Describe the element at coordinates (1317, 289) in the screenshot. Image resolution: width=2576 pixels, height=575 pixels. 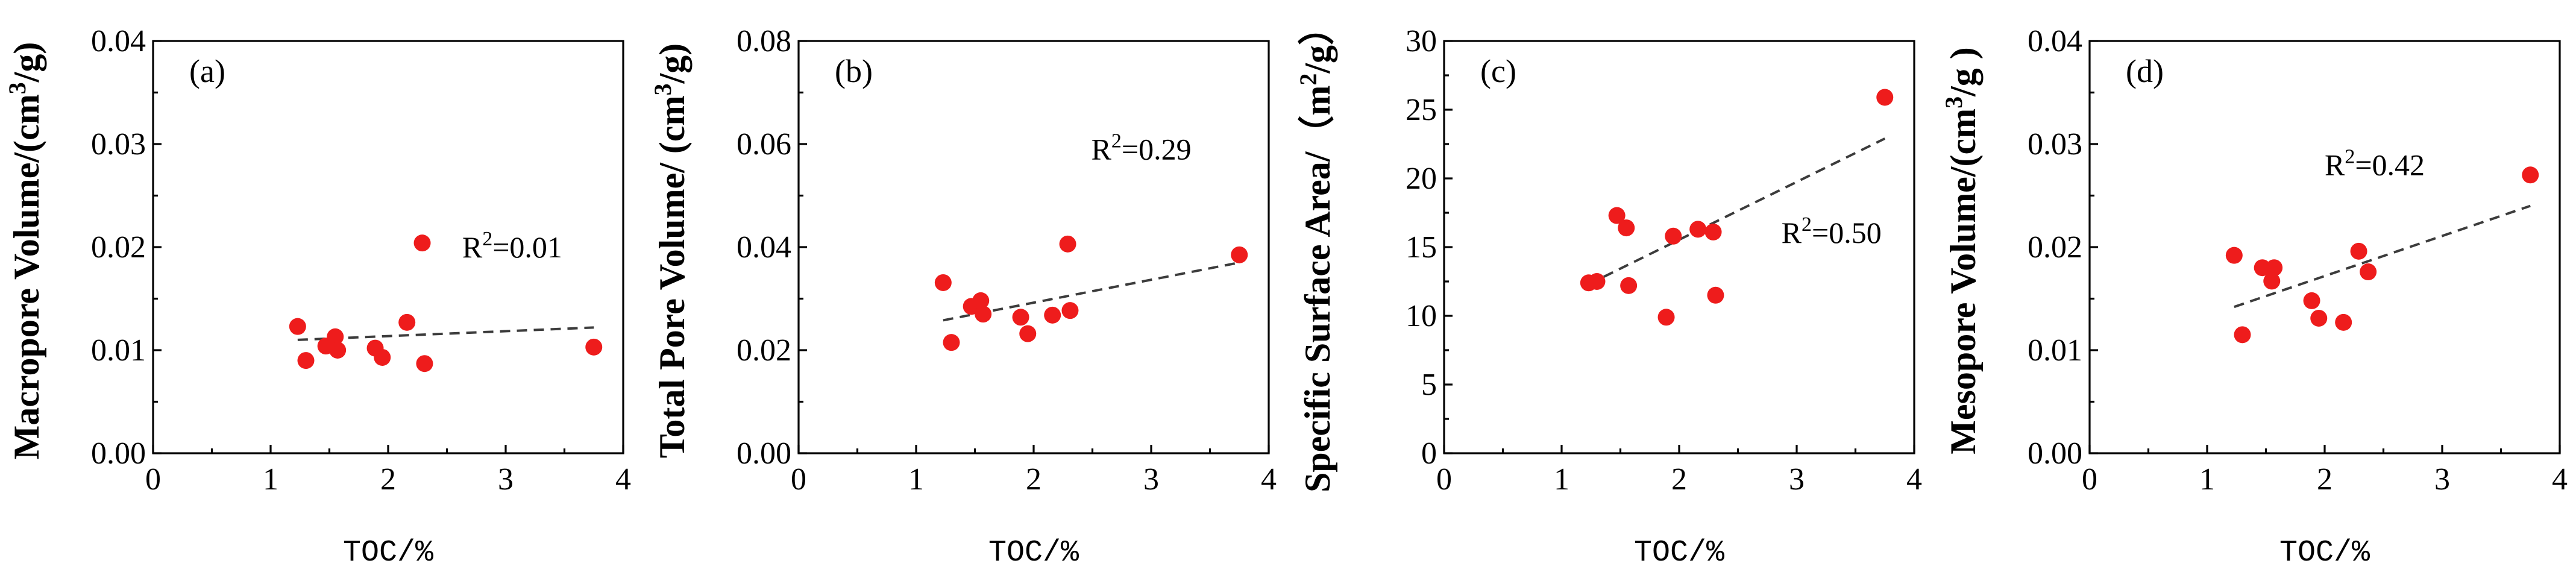
I see `y-axis-title-text: Specific Surface Area/（m` at that location.